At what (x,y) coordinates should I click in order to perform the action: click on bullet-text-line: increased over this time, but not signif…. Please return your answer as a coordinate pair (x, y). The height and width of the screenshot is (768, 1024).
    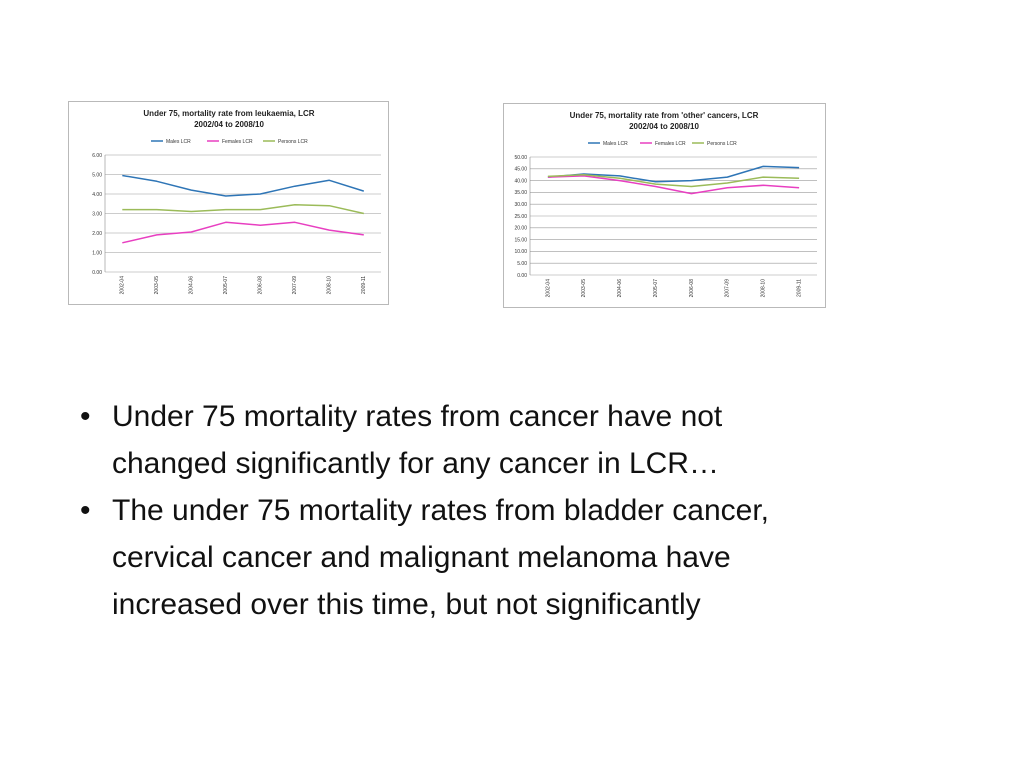
    Looking at the image, I should click on (406, 604).